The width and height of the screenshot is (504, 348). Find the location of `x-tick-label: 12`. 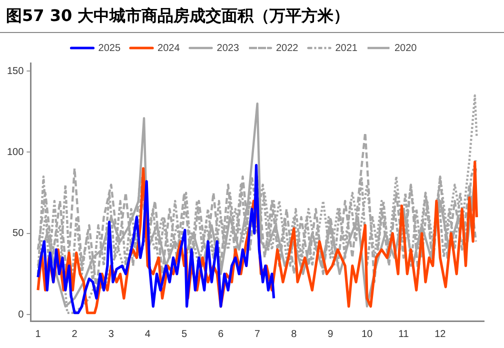

x-tick-label: 12 is located at coordinates (440, 334).